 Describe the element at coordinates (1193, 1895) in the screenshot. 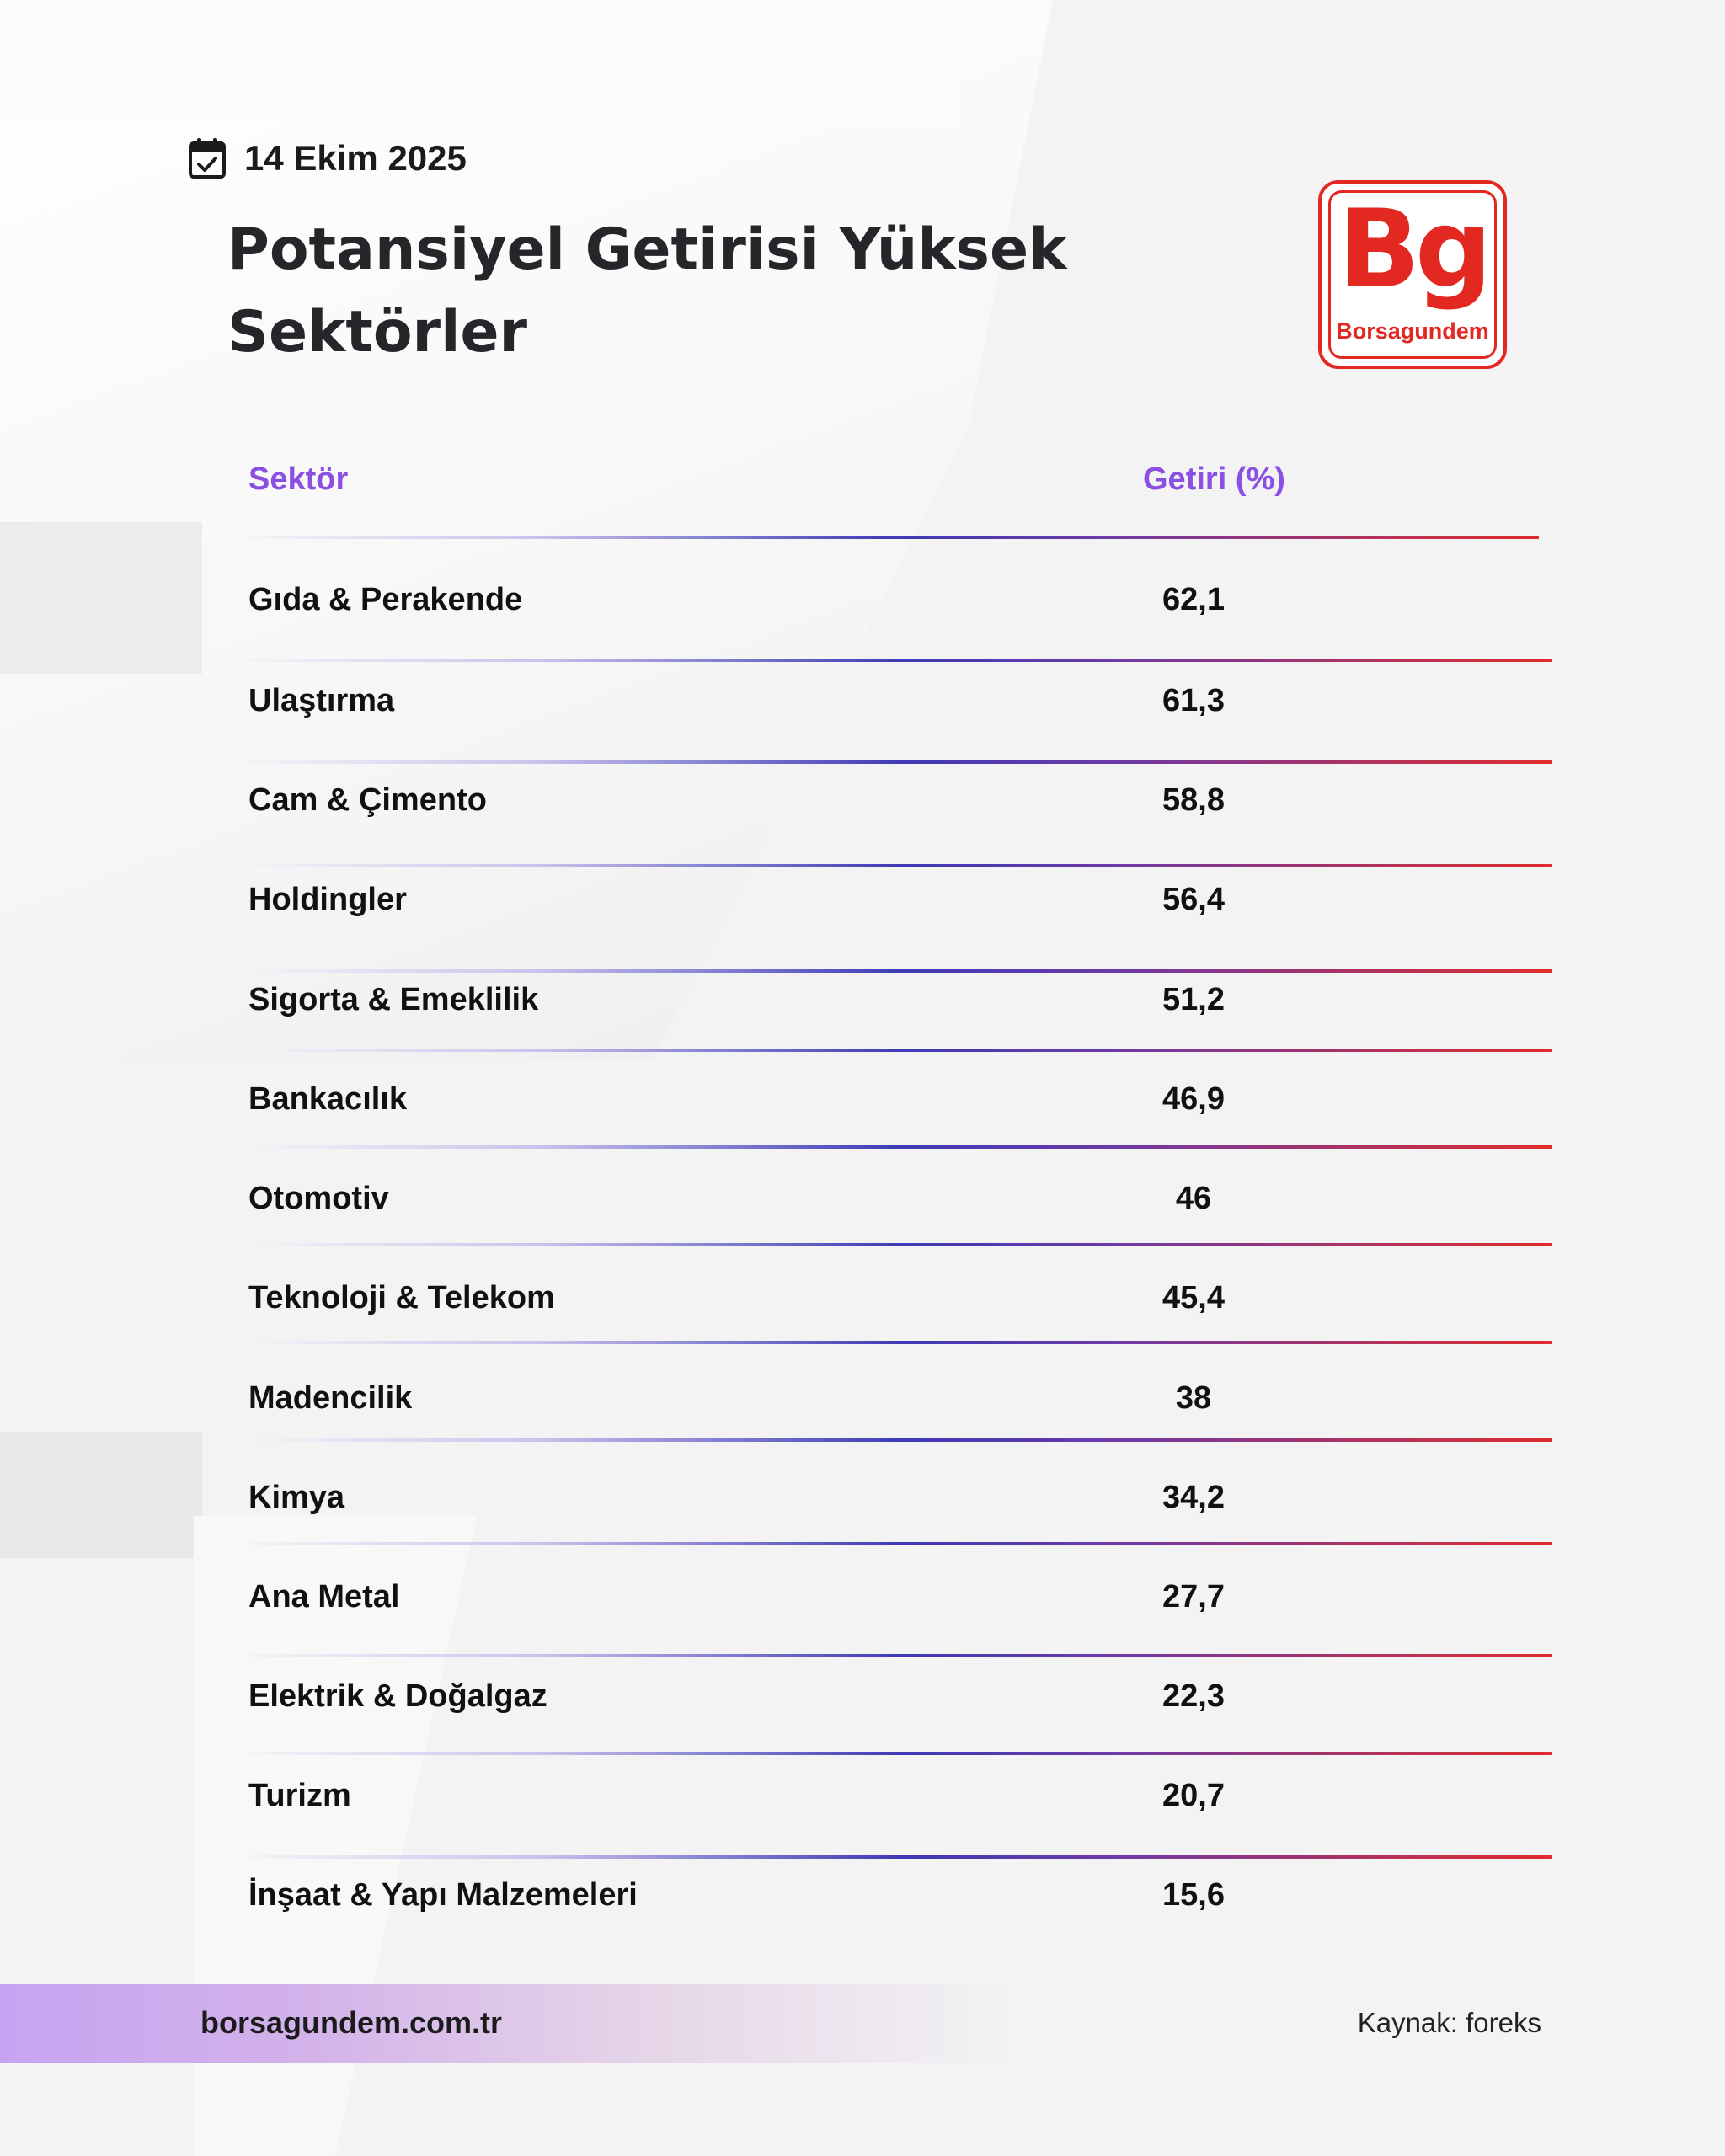

I see `return-value: 15,6` at that location.